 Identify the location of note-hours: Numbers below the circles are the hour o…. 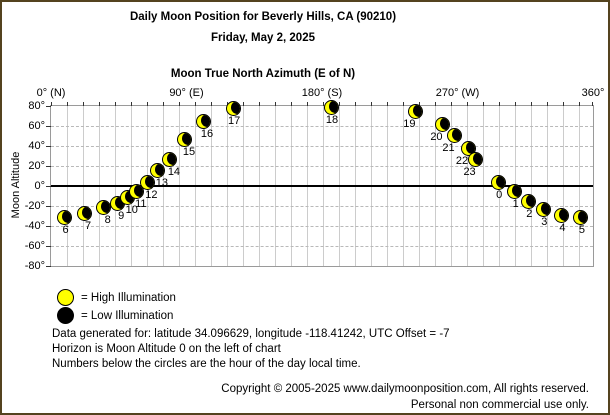
(206, 364).